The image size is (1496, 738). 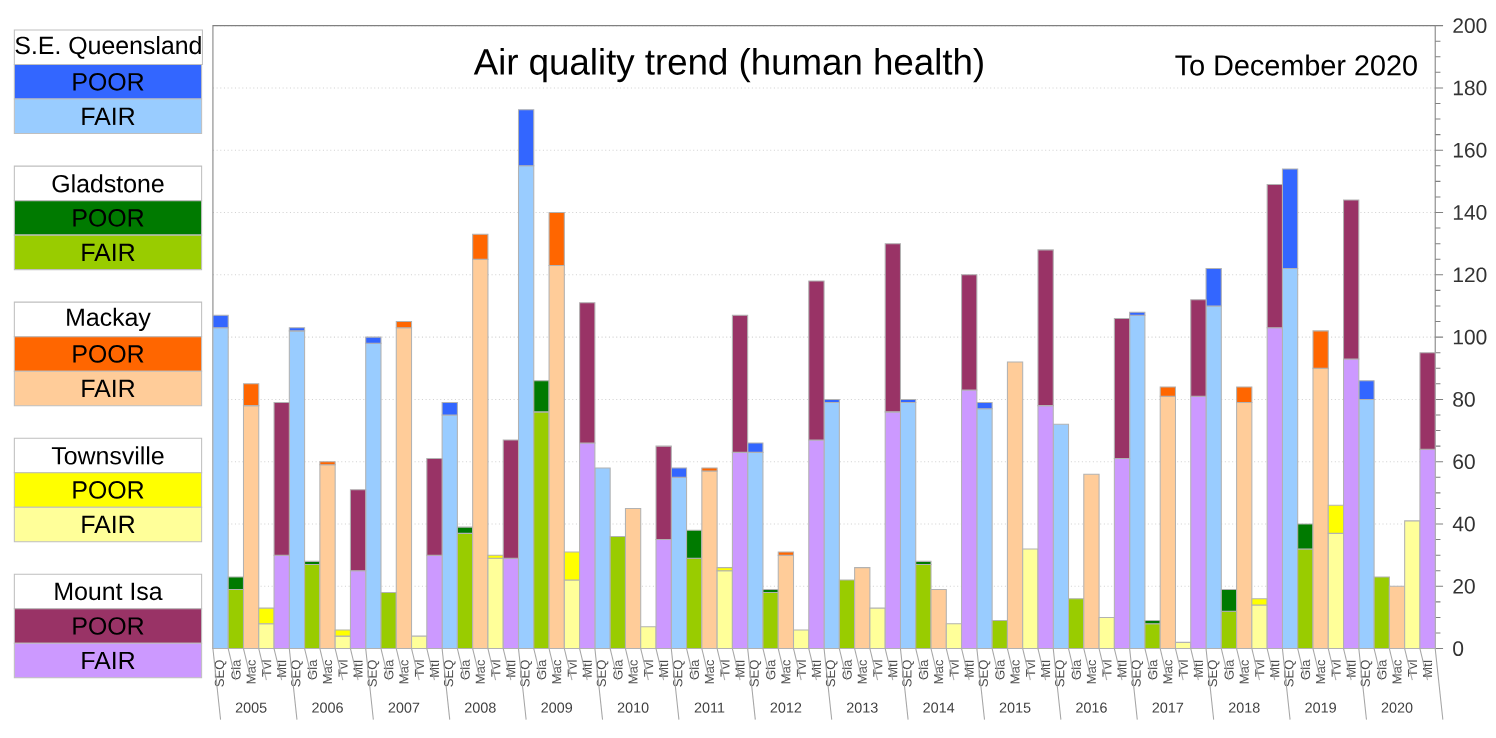 What do you see at coordinates (107, 455) in the screenshot?
I see `text: Townsville` at bounding box center [107, 455].